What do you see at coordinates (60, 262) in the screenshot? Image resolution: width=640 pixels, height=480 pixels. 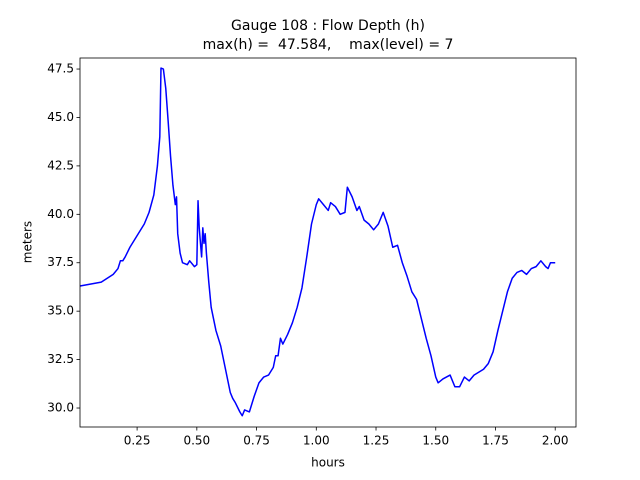 I see `y-tick-label: 37.5` at bounding box center [60, 262].